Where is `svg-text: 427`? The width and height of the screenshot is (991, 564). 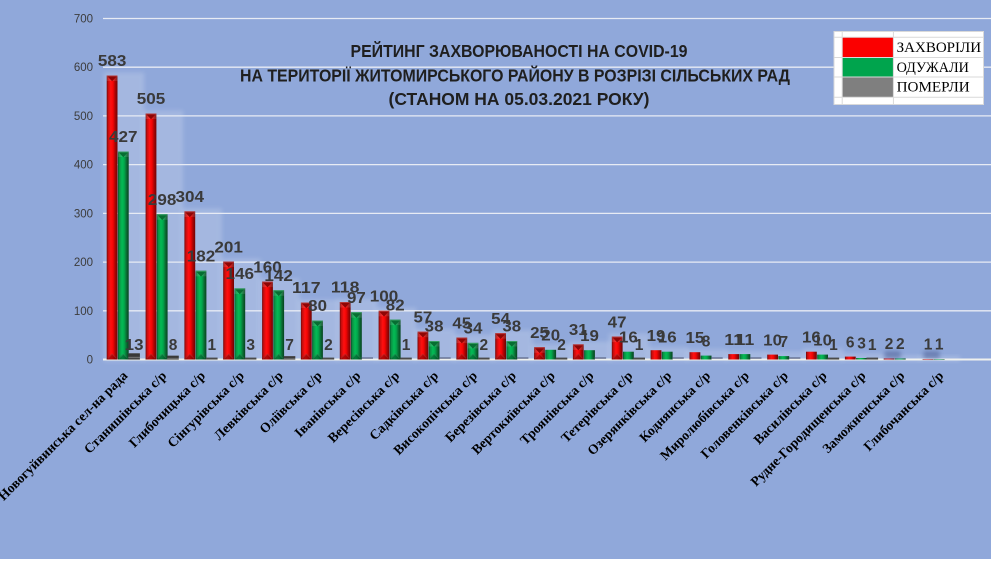
svg-text: 427 is located at coordinates (123, 137).